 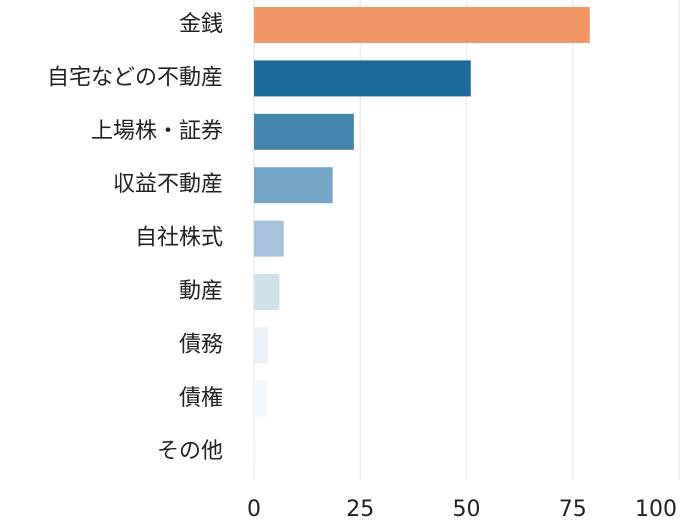 I want to click on y-tick-label: 上場株・証券, so click(x=157, y=131).